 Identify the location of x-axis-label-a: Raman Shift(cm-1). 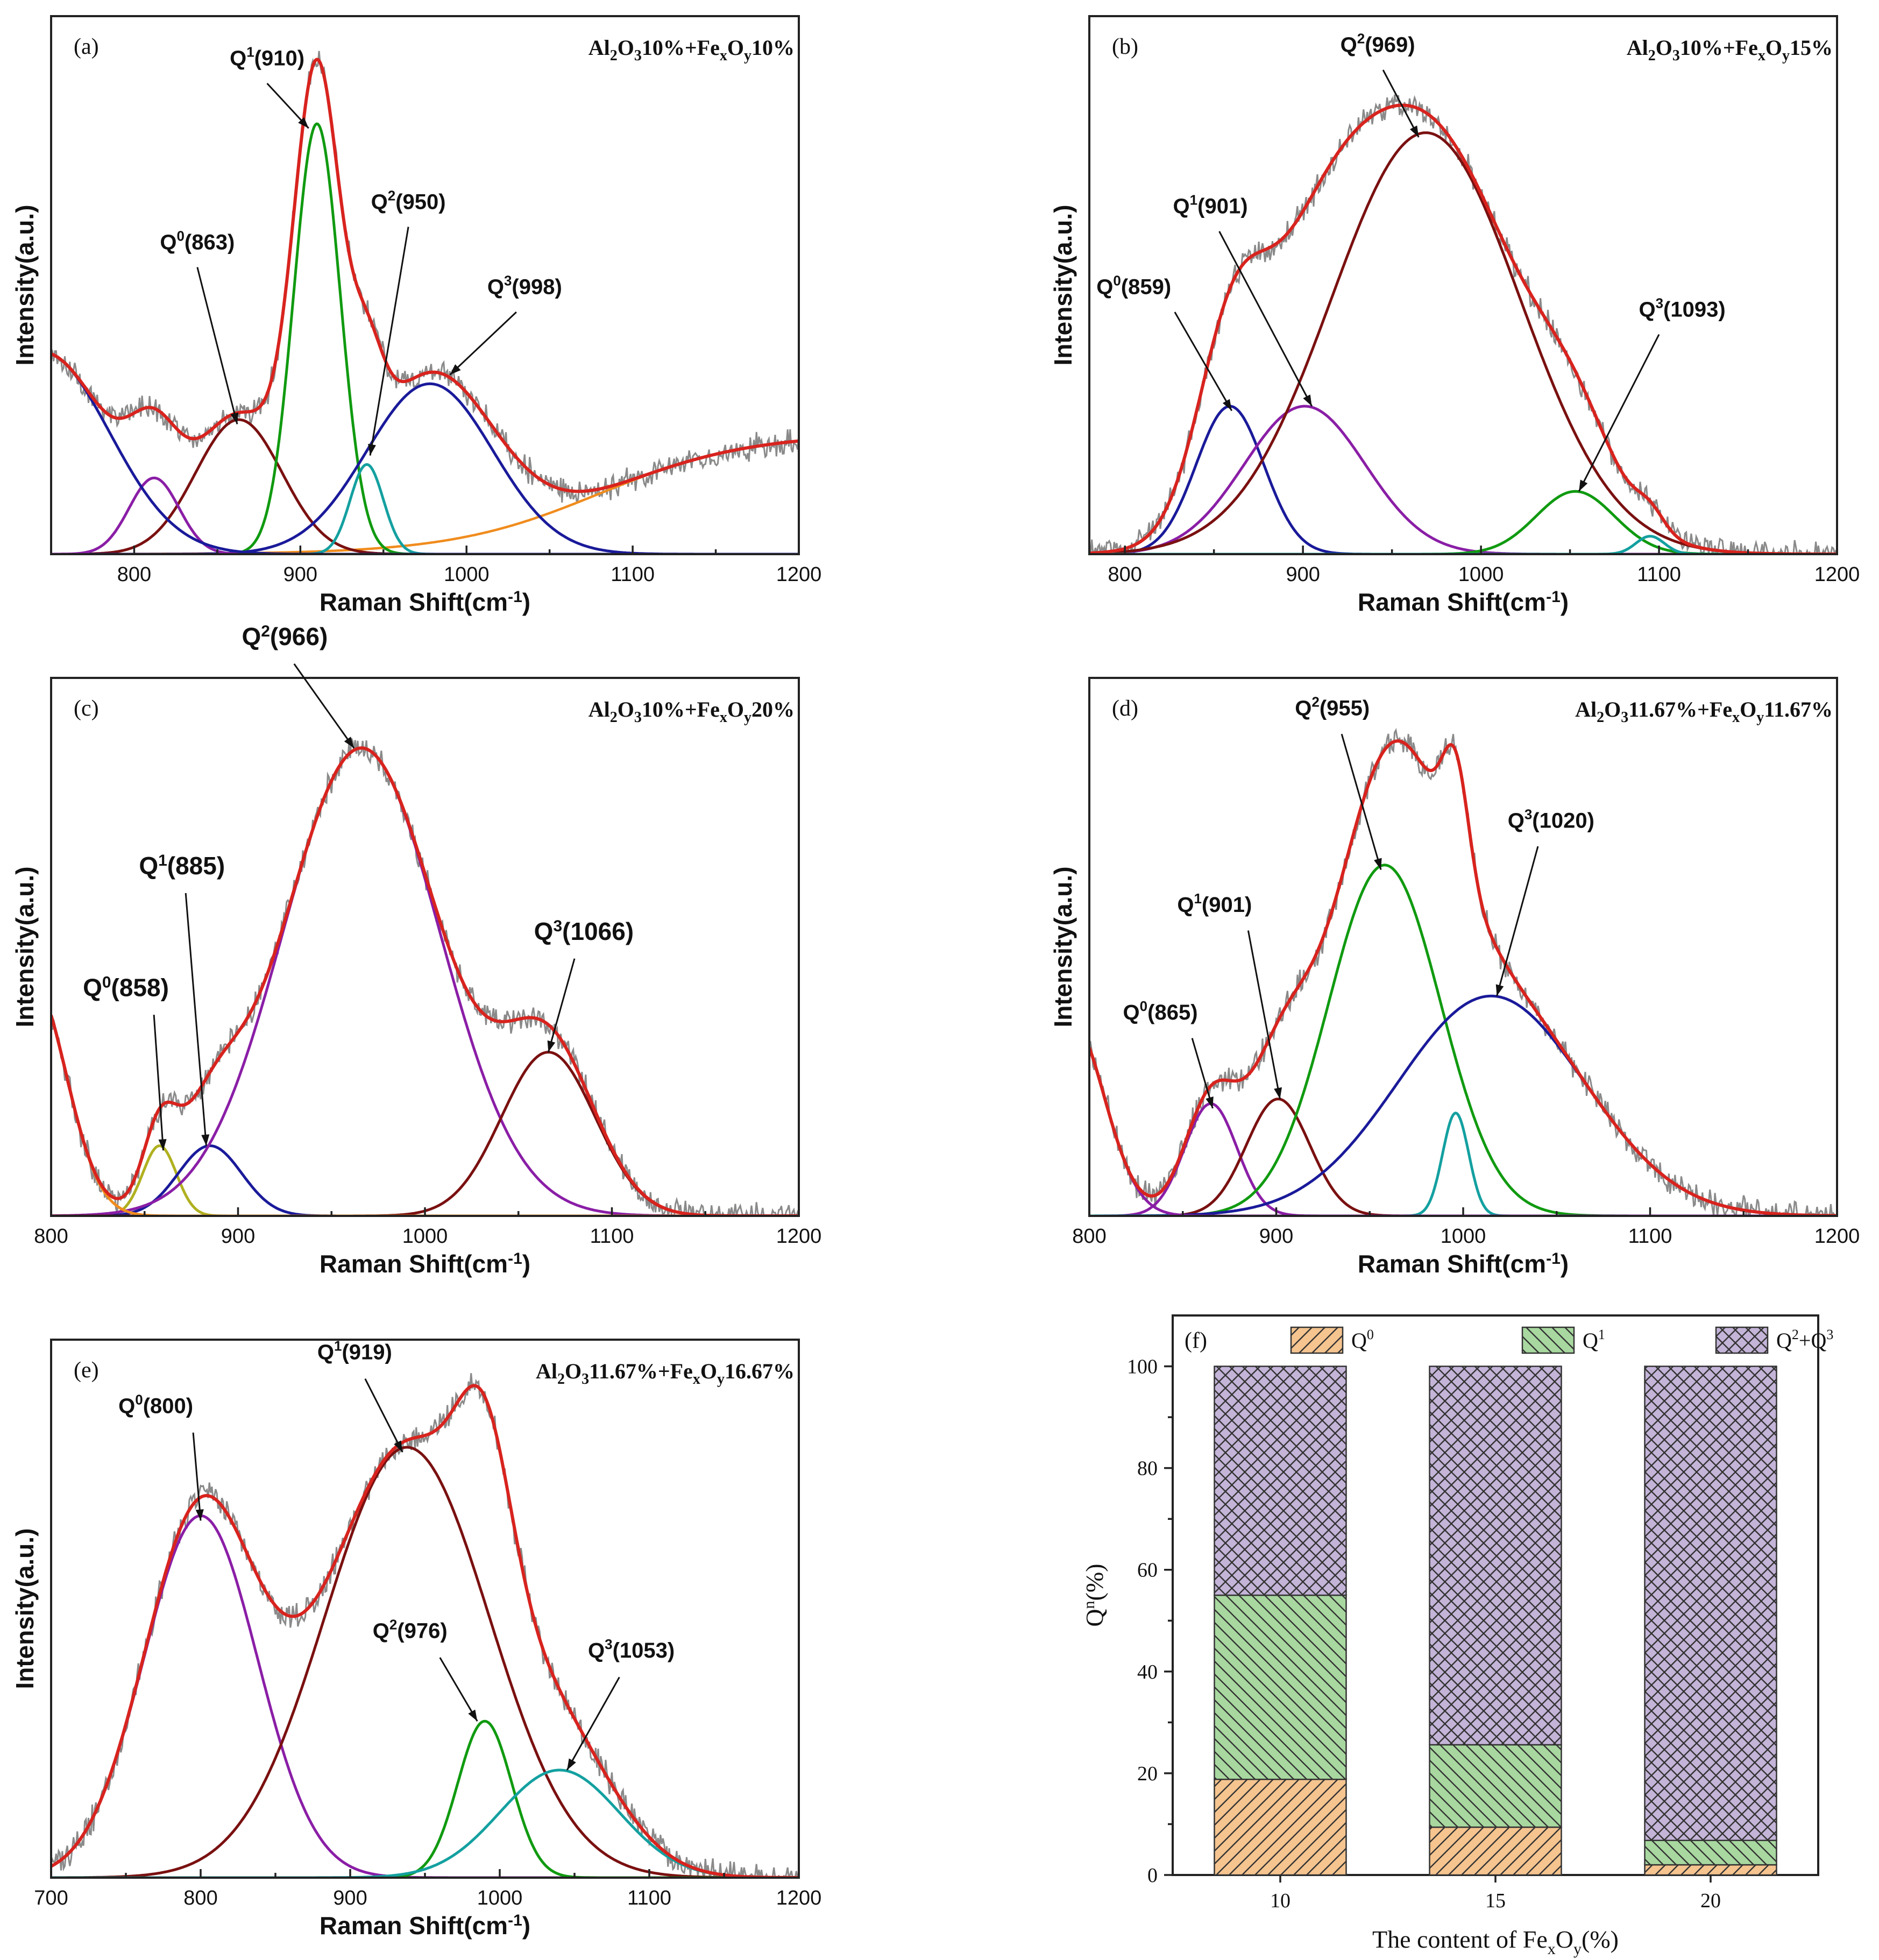
(425, 602).